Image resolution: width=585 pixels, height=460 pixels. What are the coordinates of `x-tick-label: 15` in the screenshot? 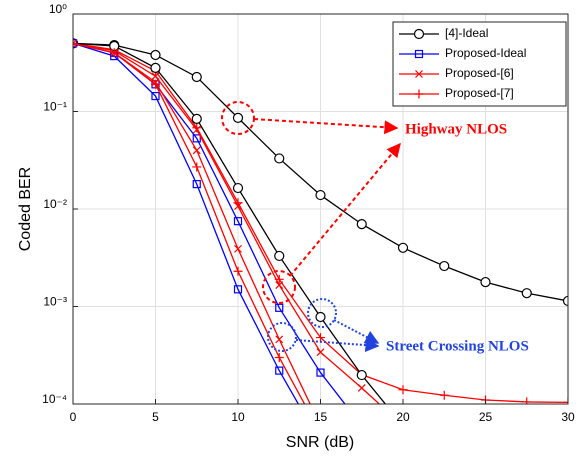 It's located at (321, 417).